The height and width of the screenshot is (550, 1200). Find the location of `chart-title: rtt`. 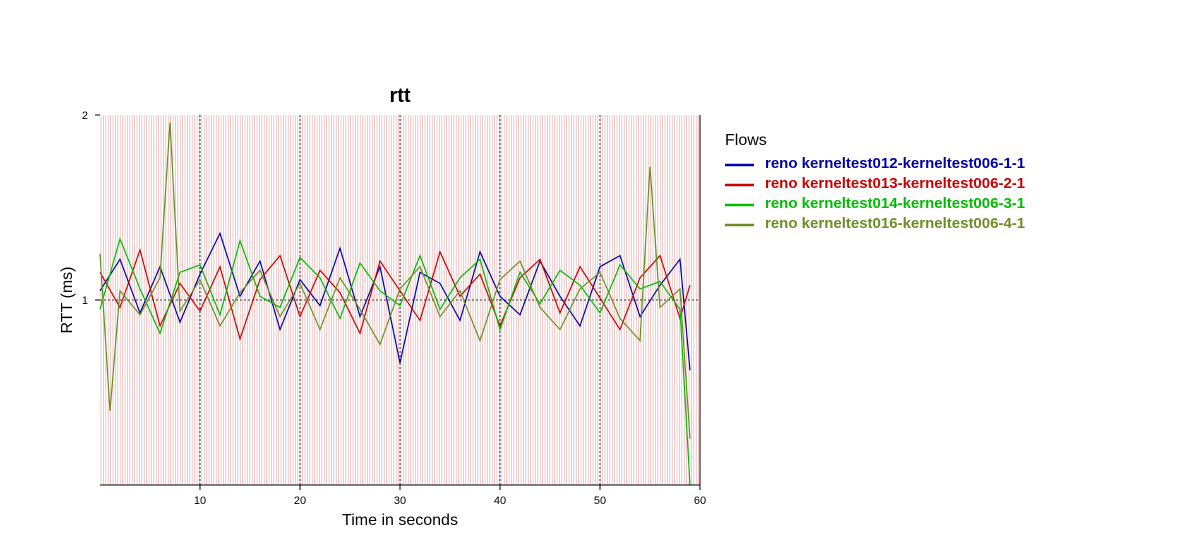

chart-title: rtt is located at coordinates (399, 96).